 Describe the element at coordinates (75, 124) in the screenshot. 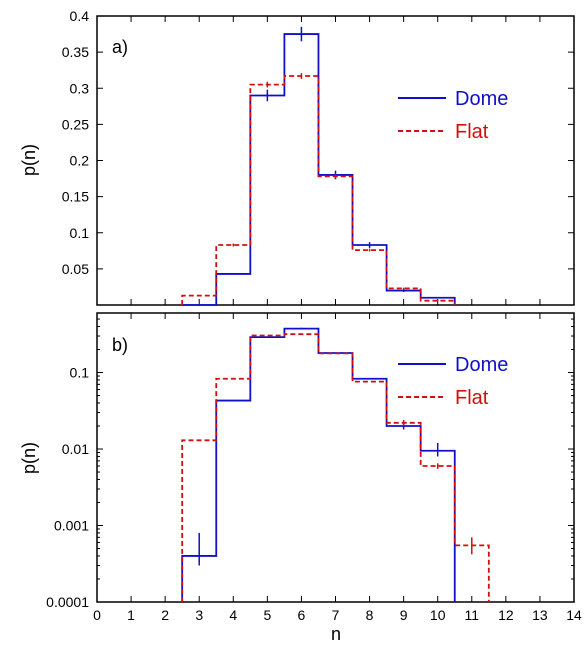

I see `ytick-label: 0.25` at that location.